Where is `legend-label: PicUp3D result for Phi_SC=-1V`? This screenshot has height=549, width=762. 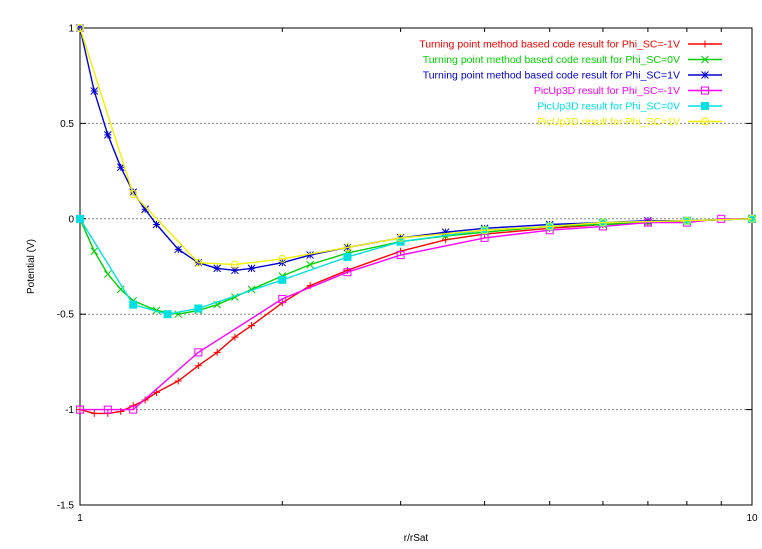
legend-label: PicUp3D result for Phi_SC=-1V is located at coordinates (607, 91).